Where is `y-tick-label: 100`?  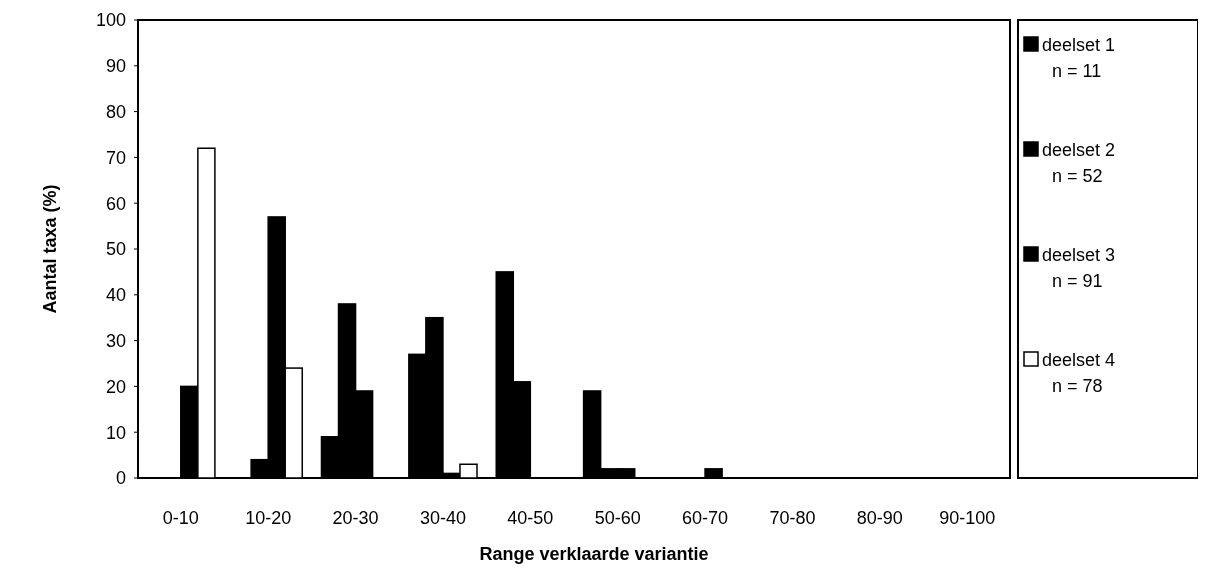 y-tick-label: 100 is located at coordinates (110, 20).